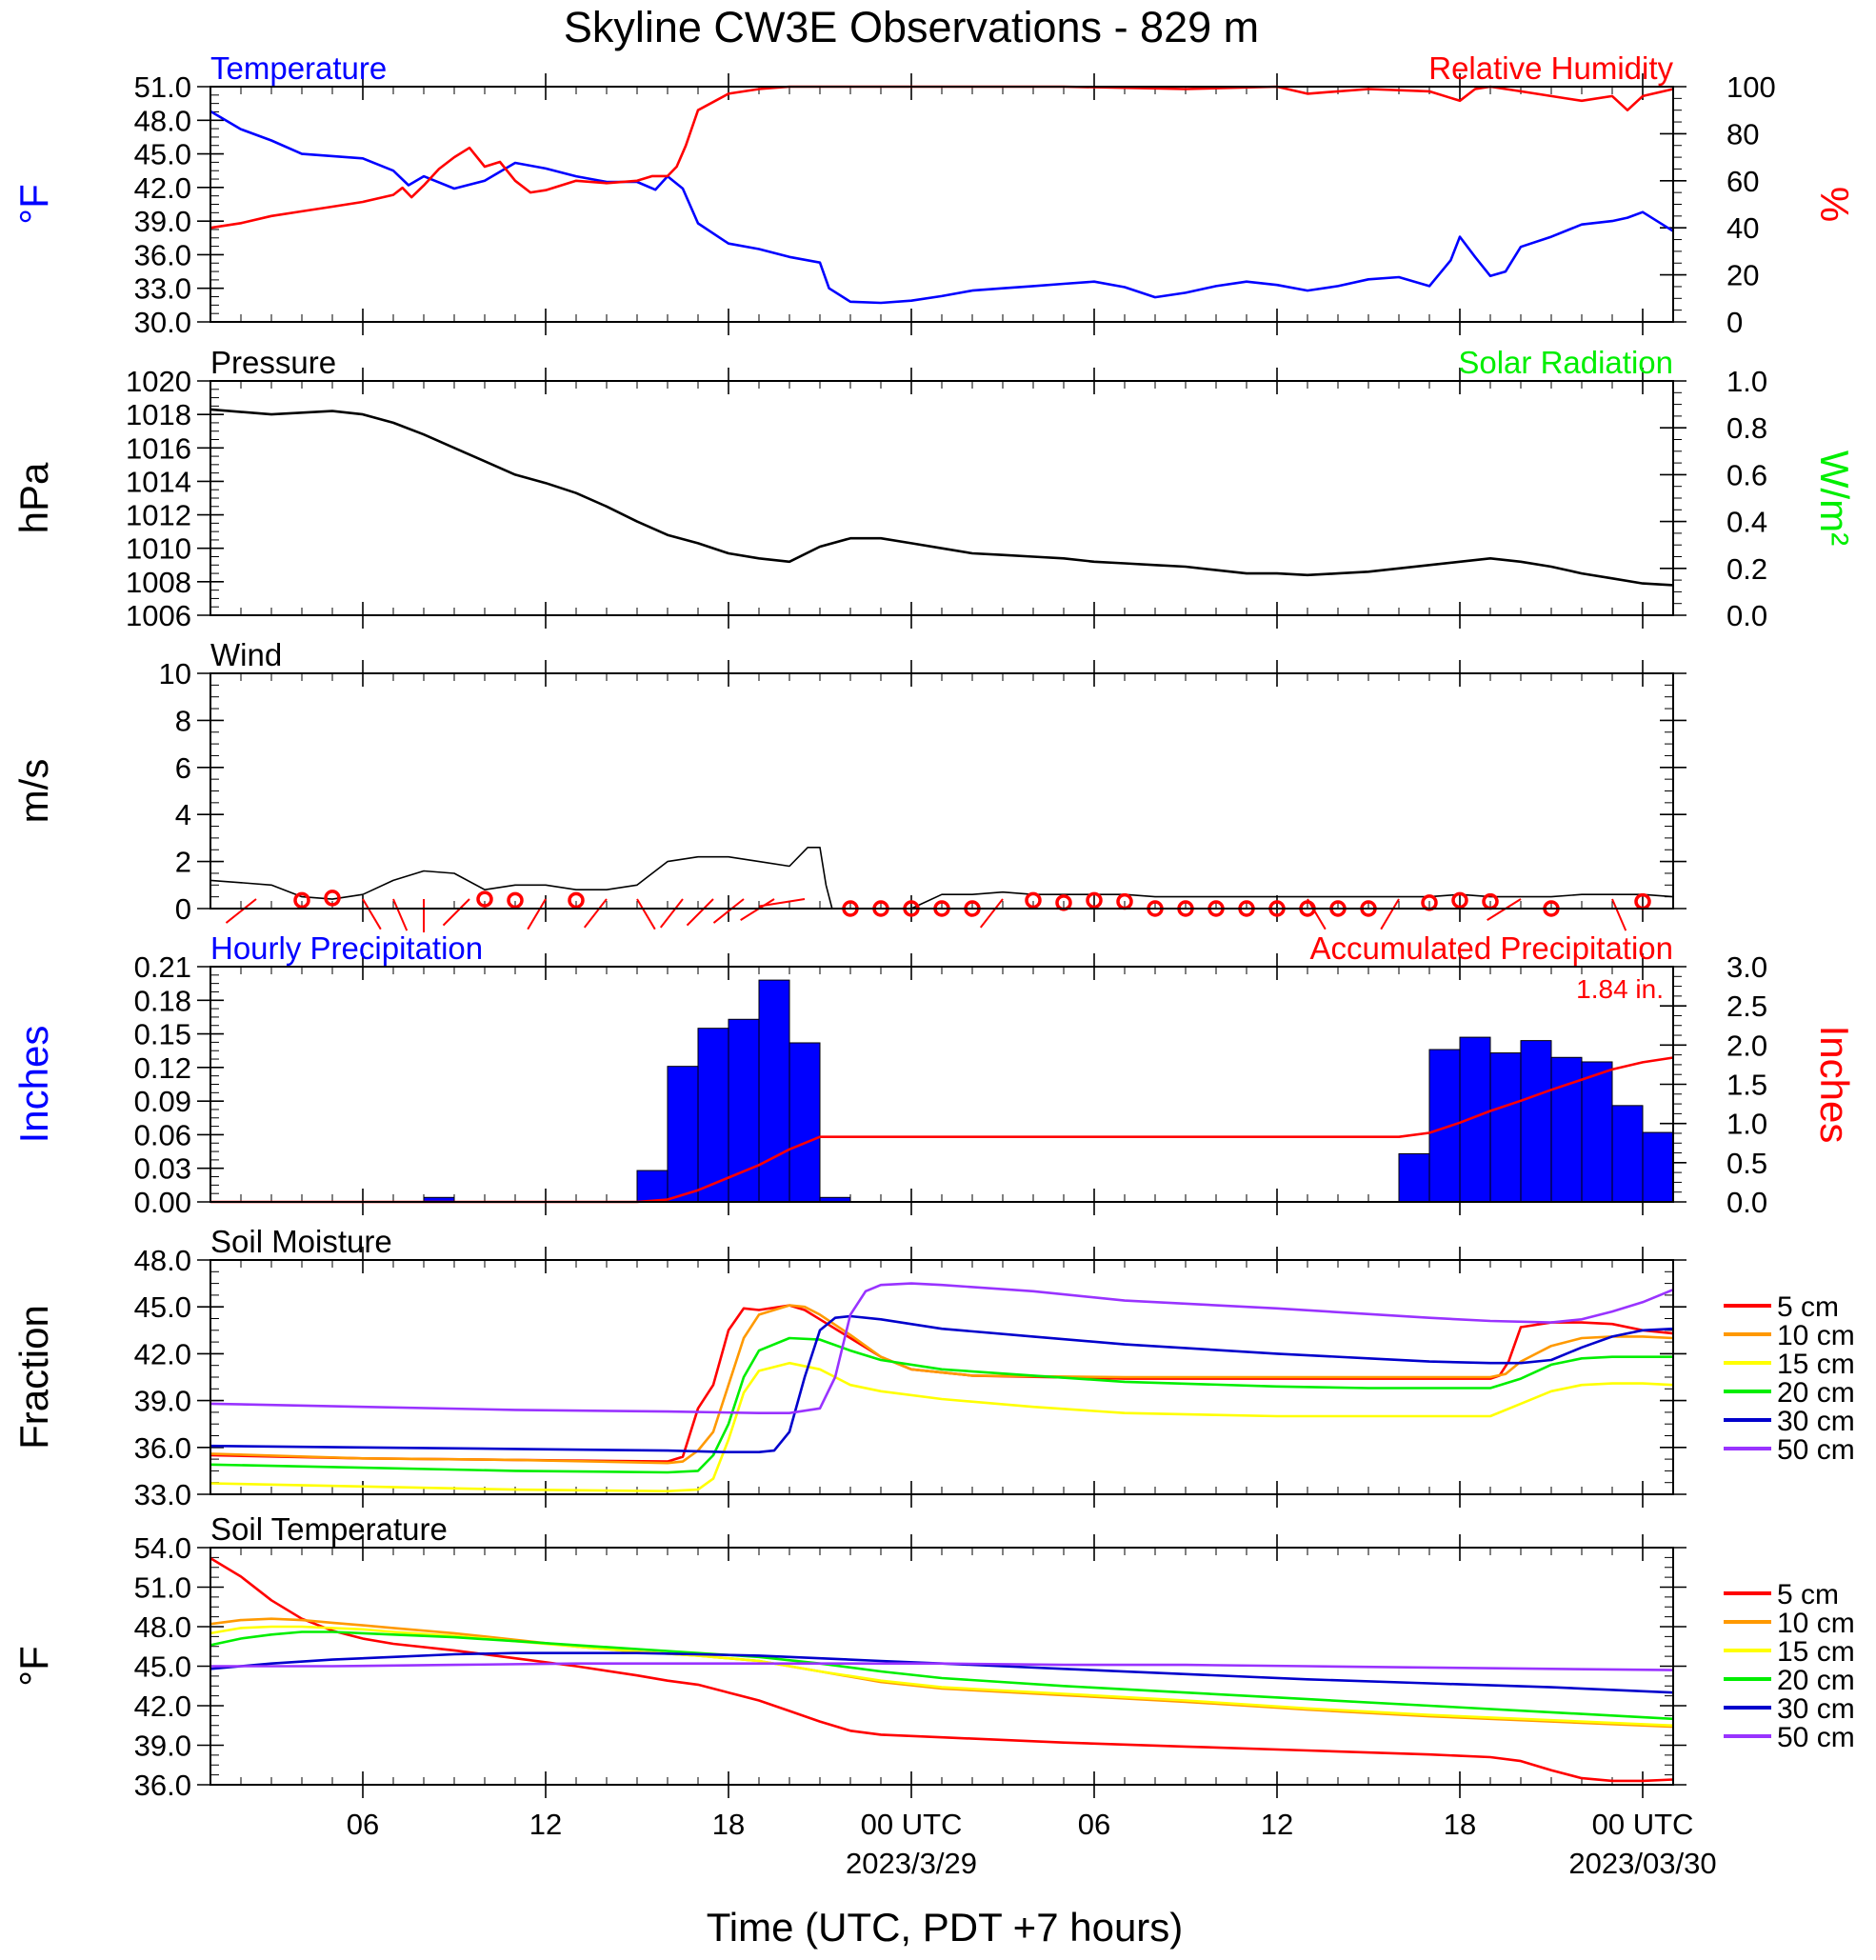 This screenshot has width=1876, height=1960. I want to click on legend-label: 30 cm, so click(1816, 1421).